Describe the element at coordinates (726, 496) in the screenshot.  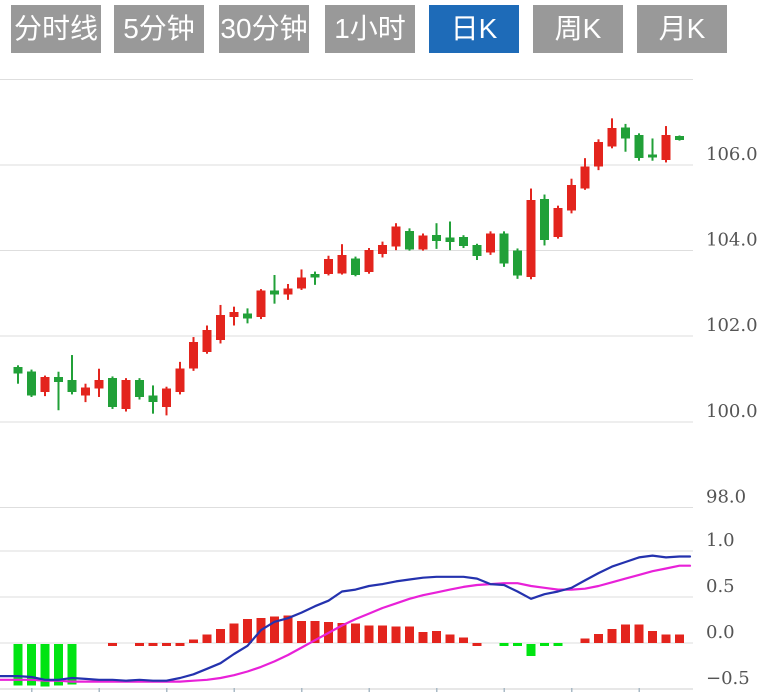
I see `price-axis-label: 98.0` at that location.